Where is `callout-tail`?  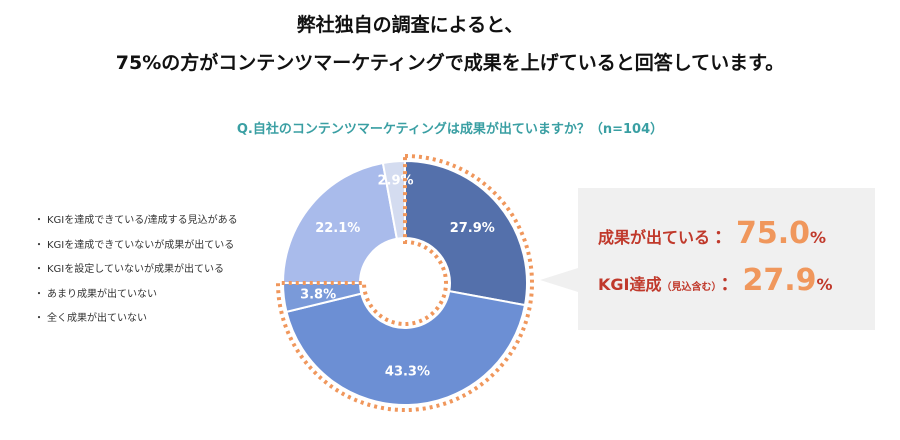 callout-tail is located at coordinates (559, 280).